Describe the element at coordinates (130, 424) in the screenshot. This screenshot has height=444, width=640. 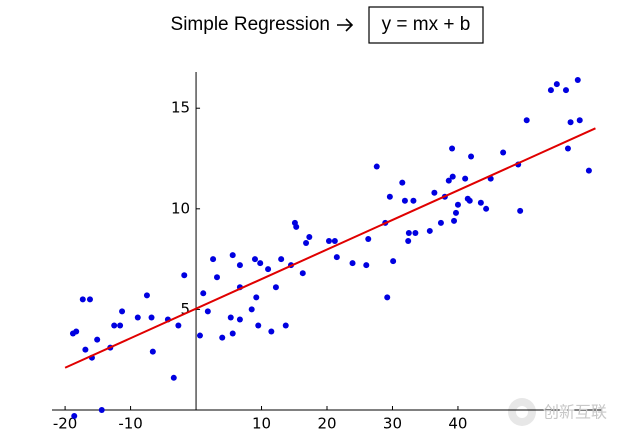
I see `x-tick-label: -10` at that location.